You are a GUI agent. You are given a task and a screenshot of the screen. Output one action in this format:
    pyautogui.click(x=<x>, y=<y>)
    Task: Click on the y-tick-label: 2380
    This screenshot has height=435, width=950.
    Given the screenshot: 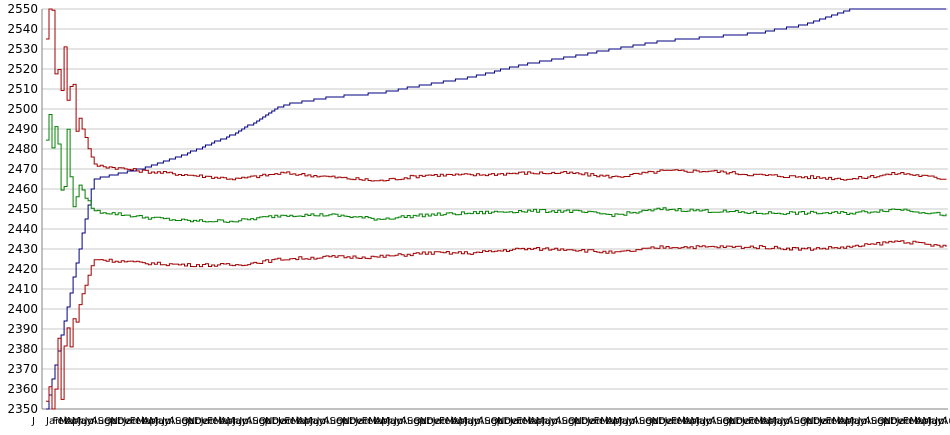 What is the action you would take?
    pyautogui.click(x=22, y=349)
    